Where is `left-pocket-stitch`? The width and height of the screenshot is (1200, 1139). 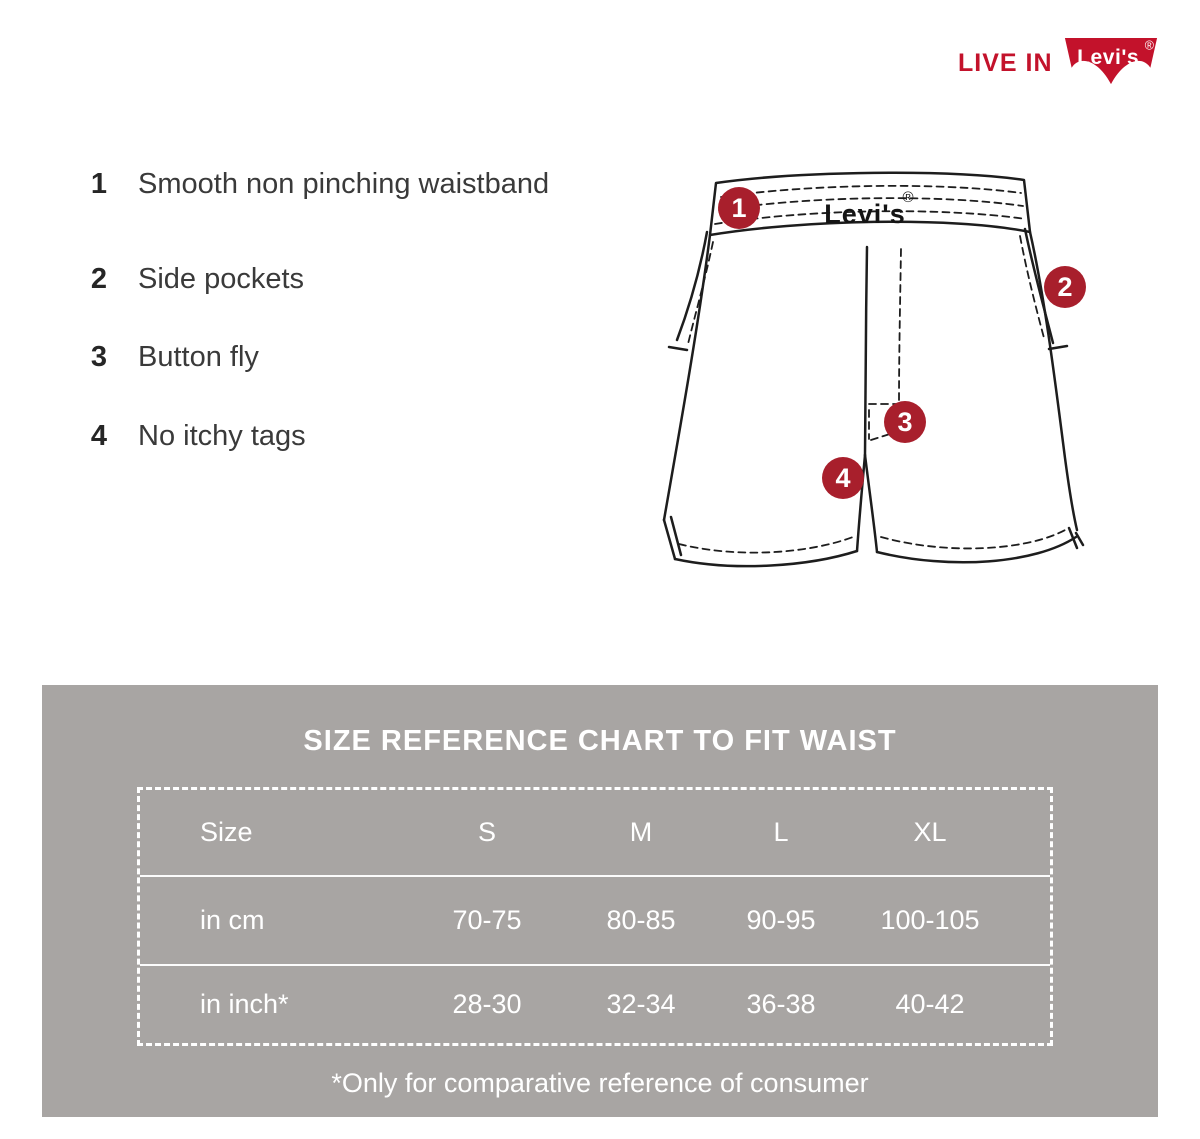 left-pocket-stitch is located at coordinates (700, 293).